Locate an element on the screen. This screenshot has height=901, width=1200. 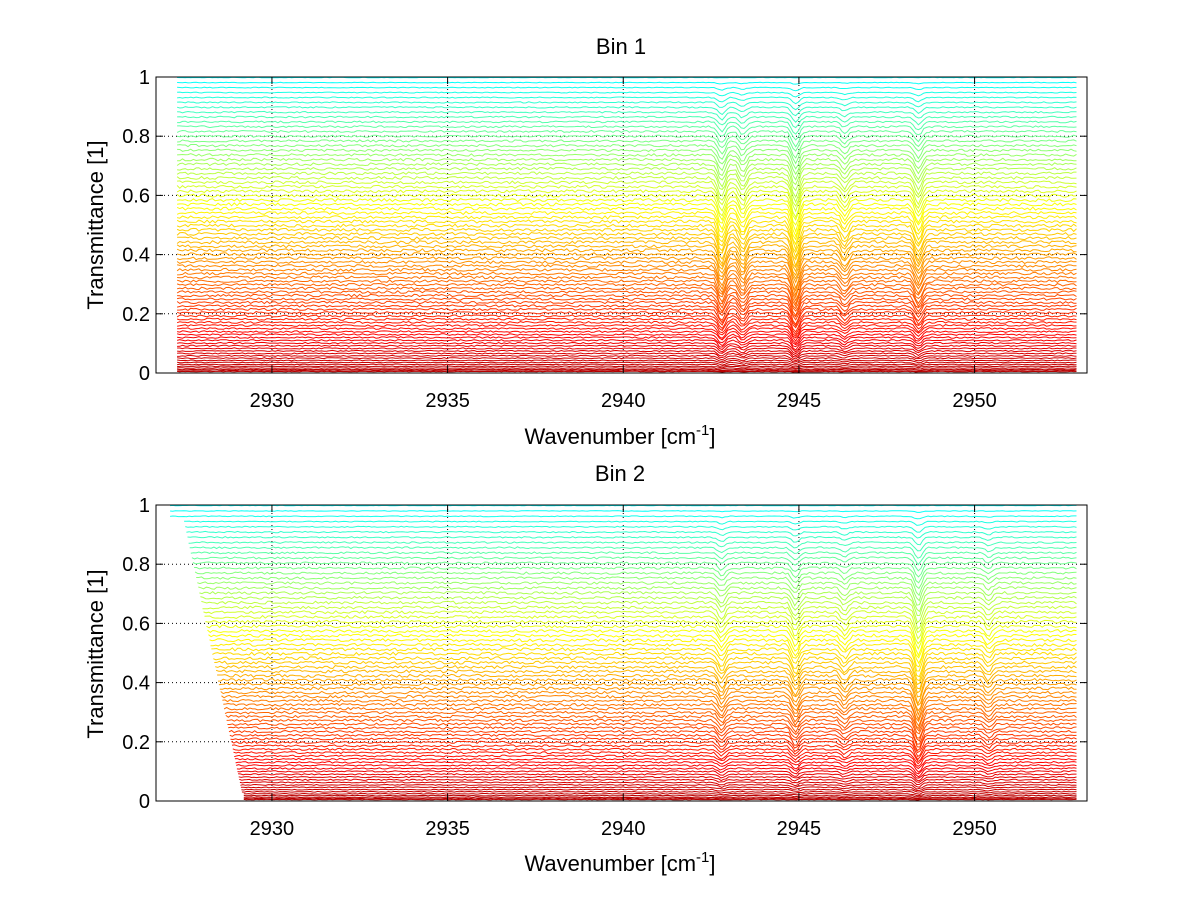
x-axis-label-main: Wavenumber [cm is located at coordinates (610, 436).